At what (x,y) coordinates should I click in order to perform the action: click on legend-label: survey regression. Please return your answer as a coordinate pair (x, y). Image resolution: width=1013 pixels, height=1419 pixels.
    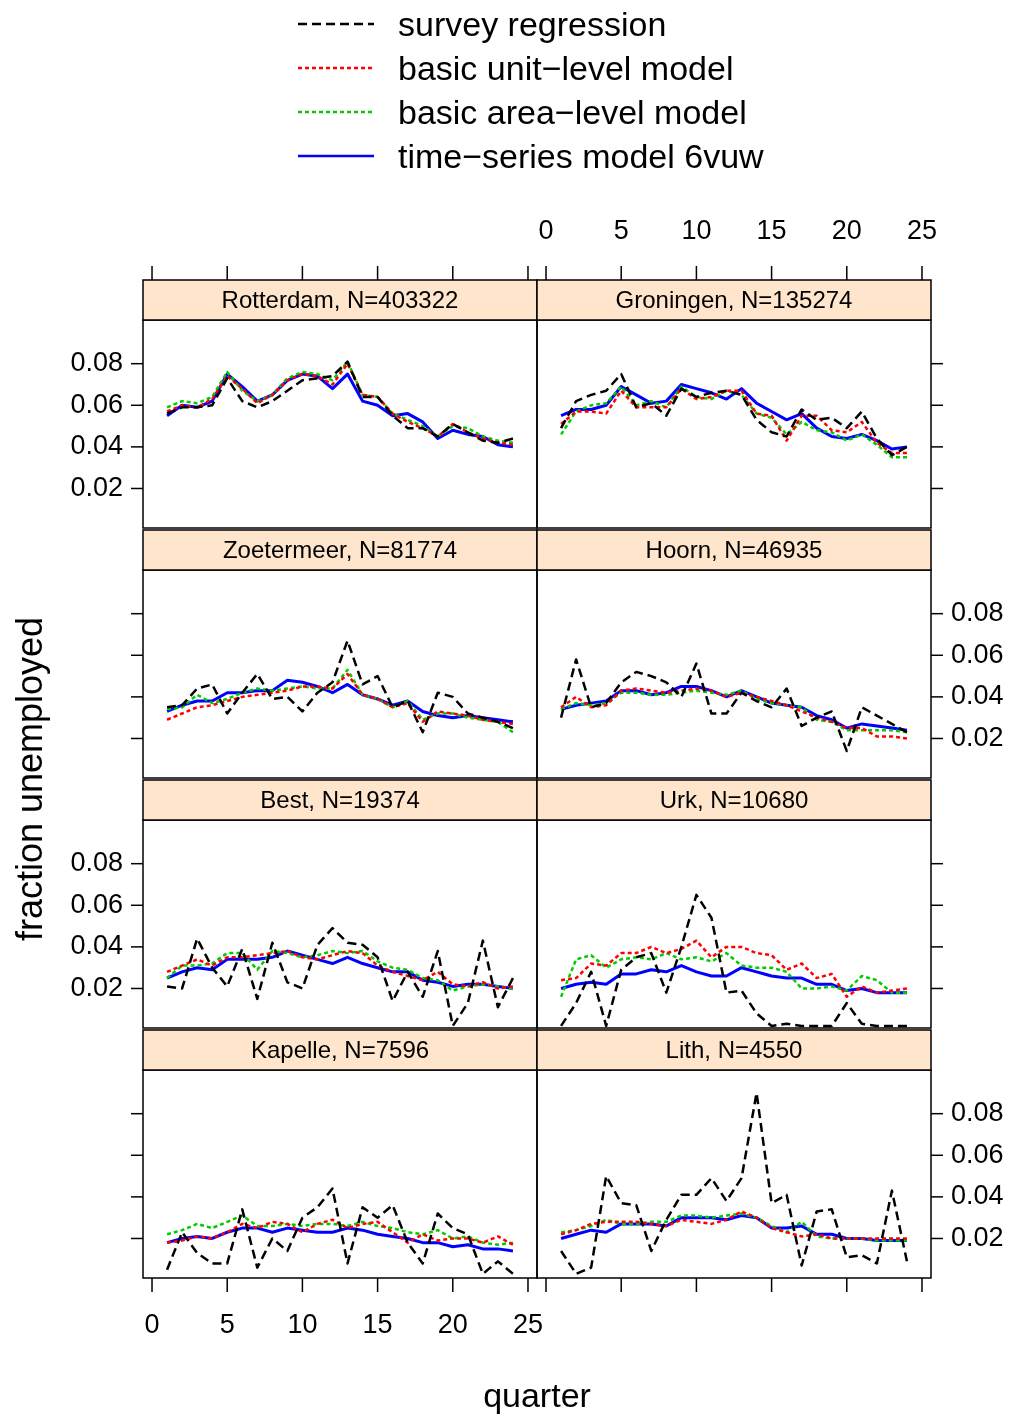
    Looking at the image, I should click on (532, 24).